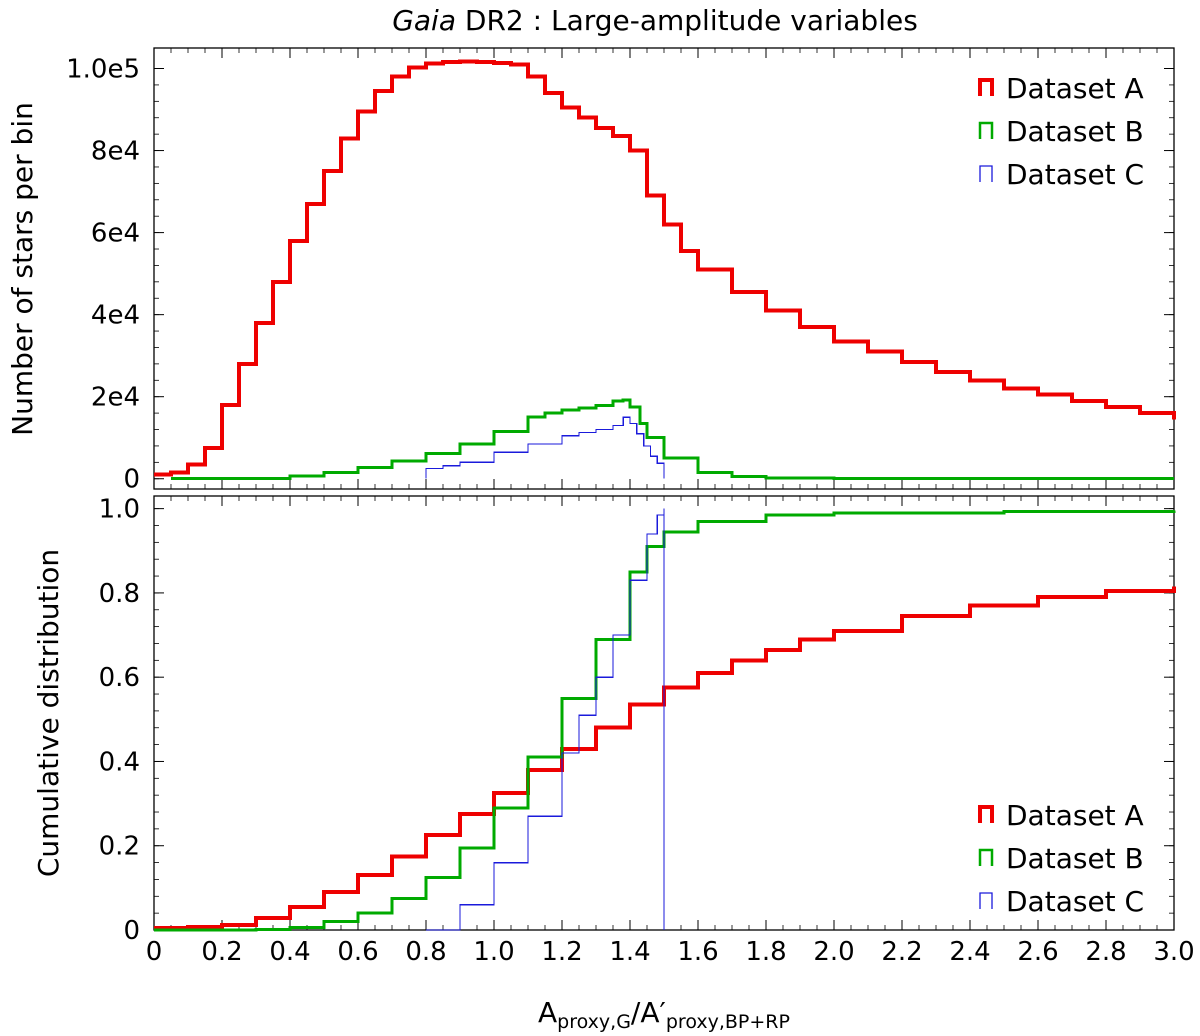 The width and height of the screenshot is (1200, 1036). What do you see at coordinates (833, 952) in the screenshot?
I see `x-tick-label: 2.0` at bounding box center [833, 952].